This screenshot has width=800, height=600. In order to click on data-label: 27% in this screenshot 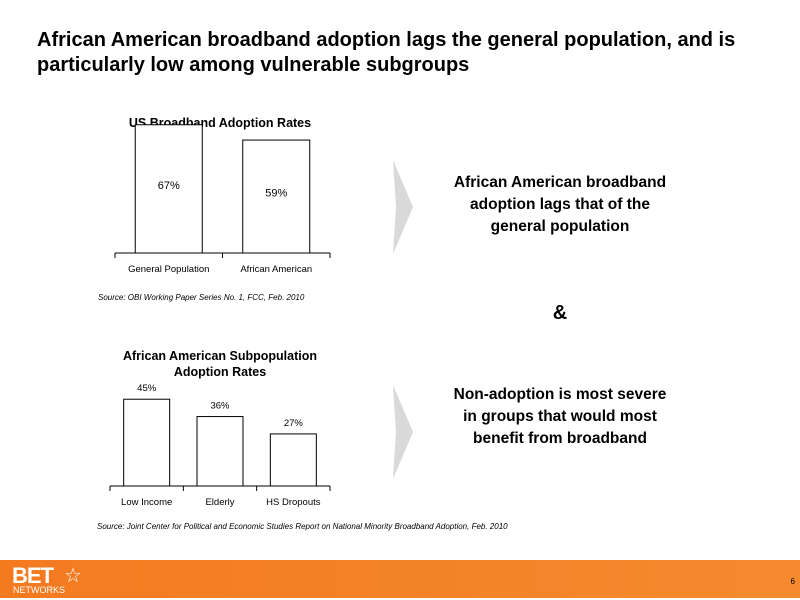, I will do `click(294, 423)`.